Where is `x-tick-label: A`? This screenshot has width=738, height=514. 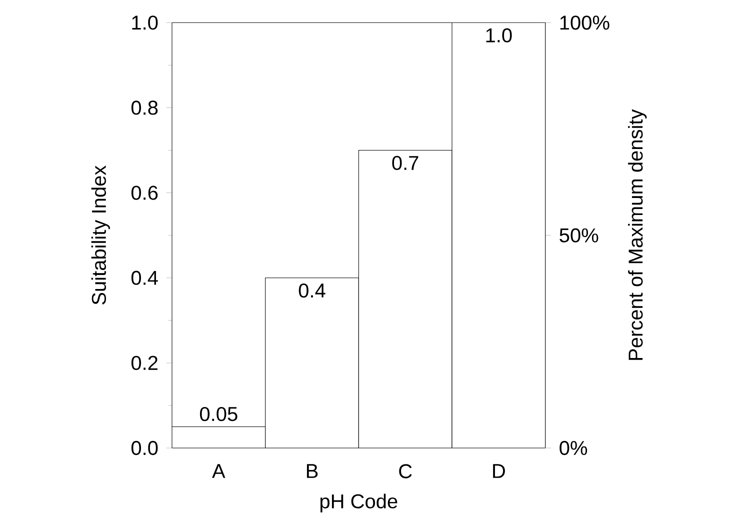 x-tick-label: A is located at coordinates (219, 471).